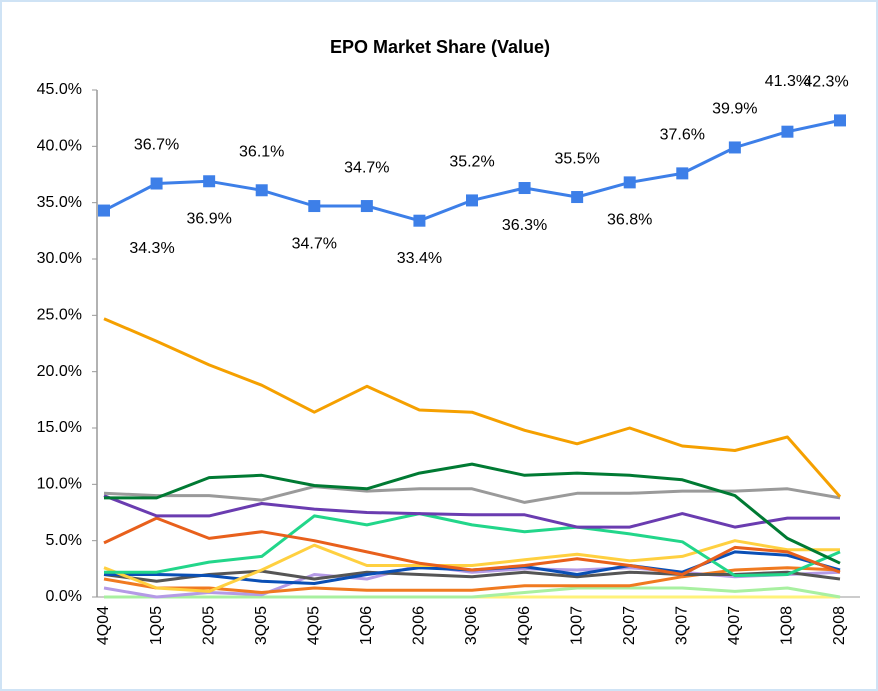 The image size is (878, 691). What do you see at coordinates (524, 625) in the screenshot?
I see `x-tick-label: 4Q06` at bounding box center [524, 625].